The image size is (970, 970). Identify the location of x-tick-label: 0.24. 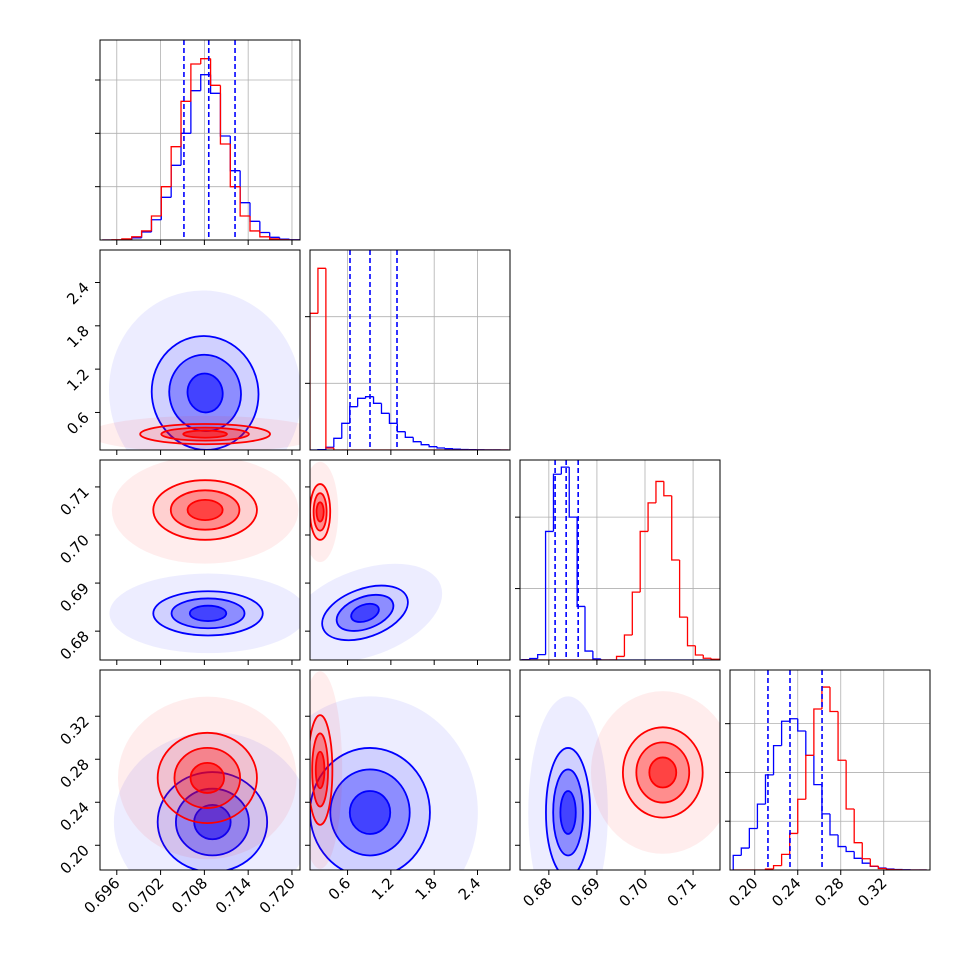
(786, 892).